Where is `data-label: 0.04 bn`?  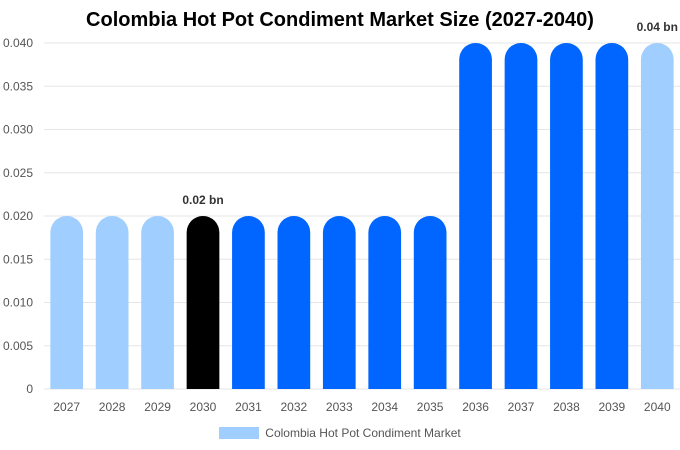 data-label: 0.04 bn is located at coordinates (657, 27).